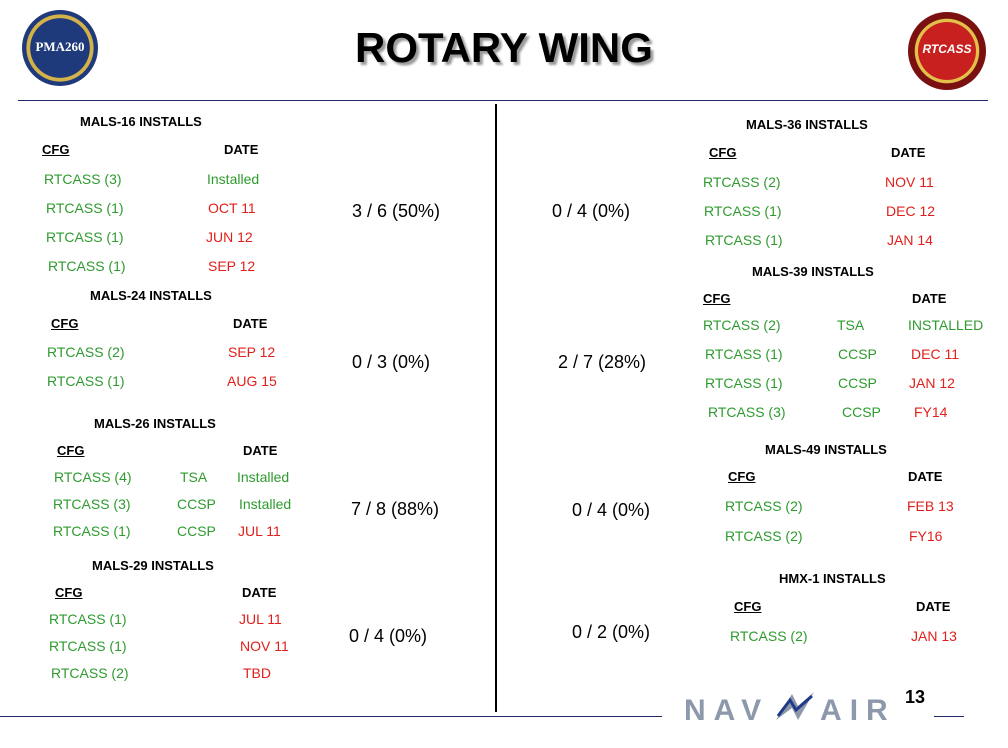 This screenshot has width=1008, height=748. I want to click on mals24-date-header: DATE, so click(250, 323).